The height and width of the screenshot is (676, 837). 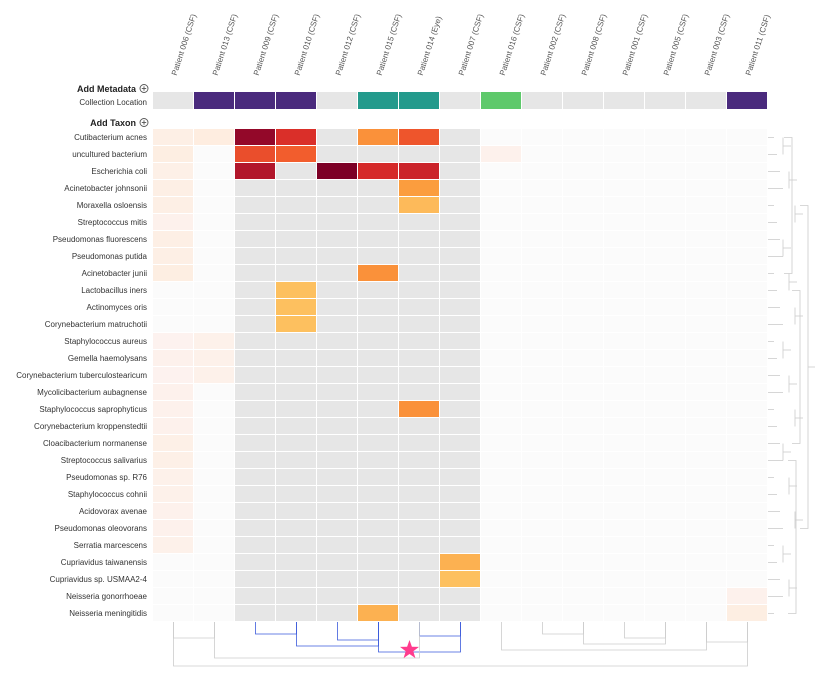 What do you see at coordinates (110, 545) in the screenshot?
I see `row-label-serratia-marcescens: Serratia marcescens` at bounding box center [110, 545].